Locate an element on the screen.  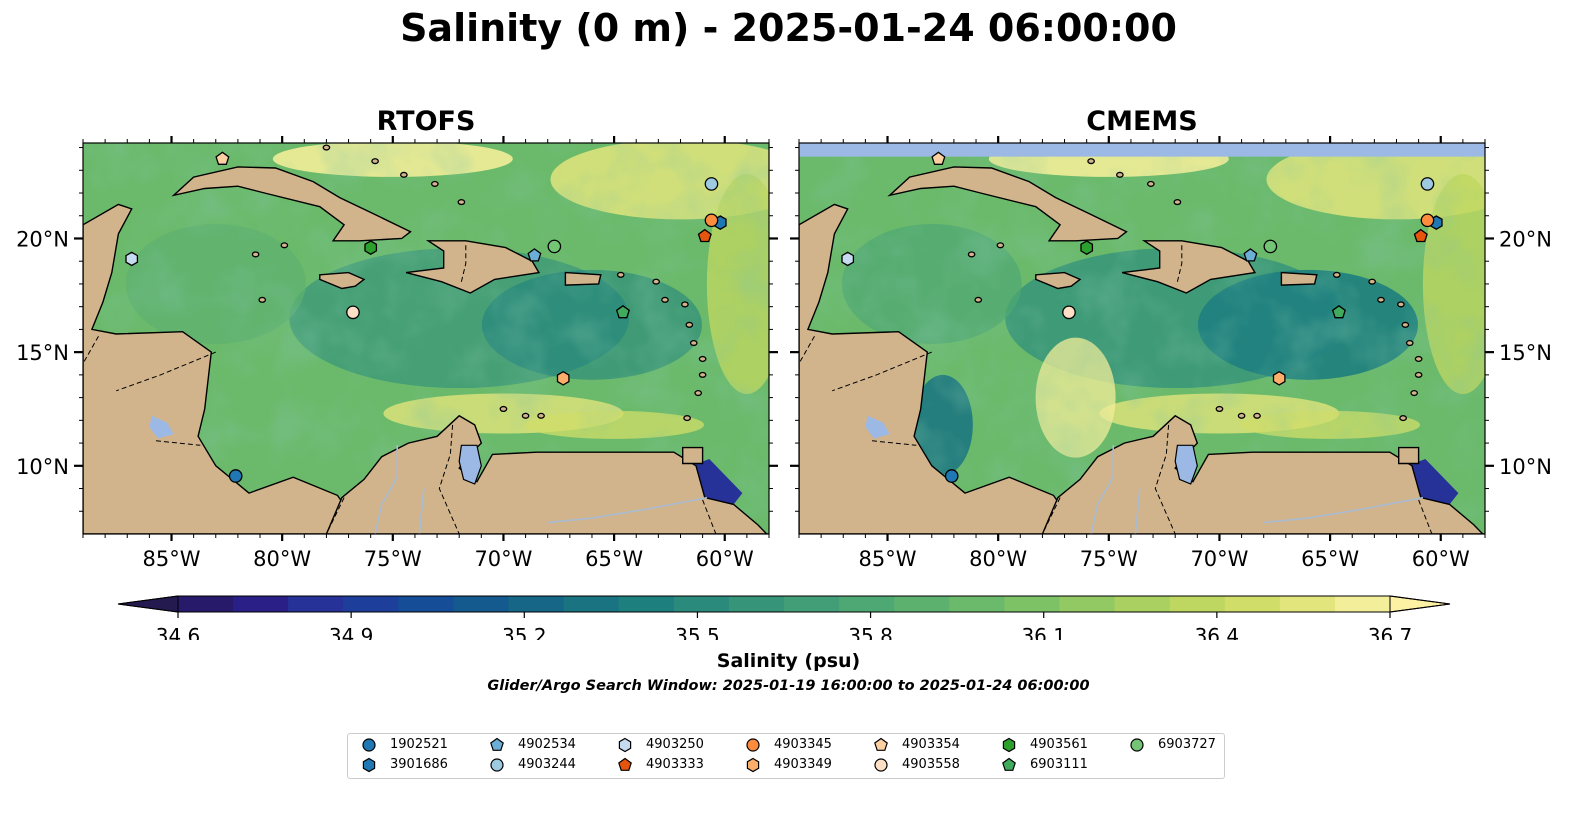
legend-label: 4903349 is located at coordinates (803, 764).